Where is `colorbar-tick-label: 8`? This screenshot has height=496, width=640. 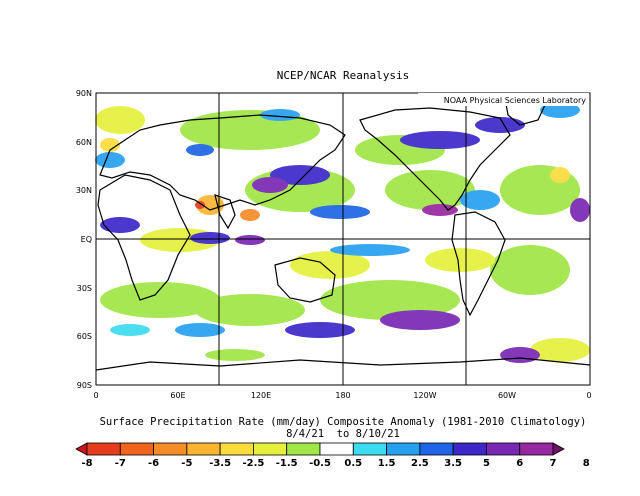 colorbar-tick-label: 8 is located at coordinates (586, 463).